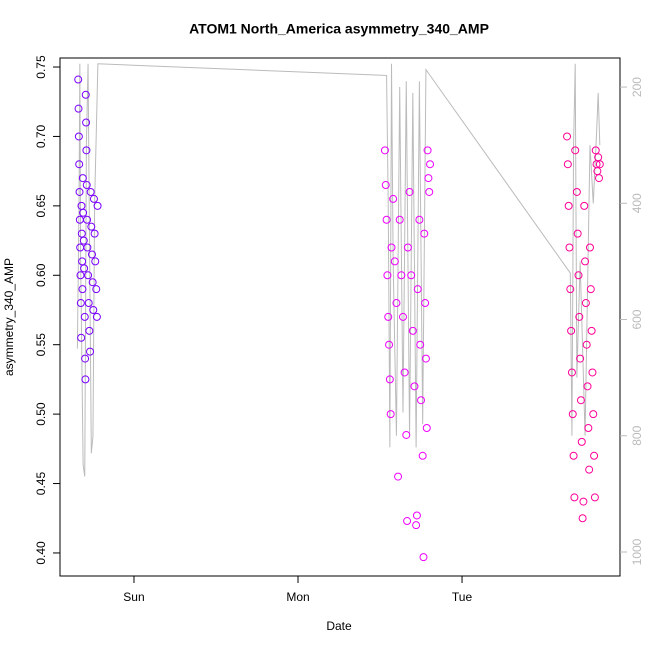  Describe the element at coordinates (297, 597) in the screenshot. I see `x-tick-label: Mon` at that location.